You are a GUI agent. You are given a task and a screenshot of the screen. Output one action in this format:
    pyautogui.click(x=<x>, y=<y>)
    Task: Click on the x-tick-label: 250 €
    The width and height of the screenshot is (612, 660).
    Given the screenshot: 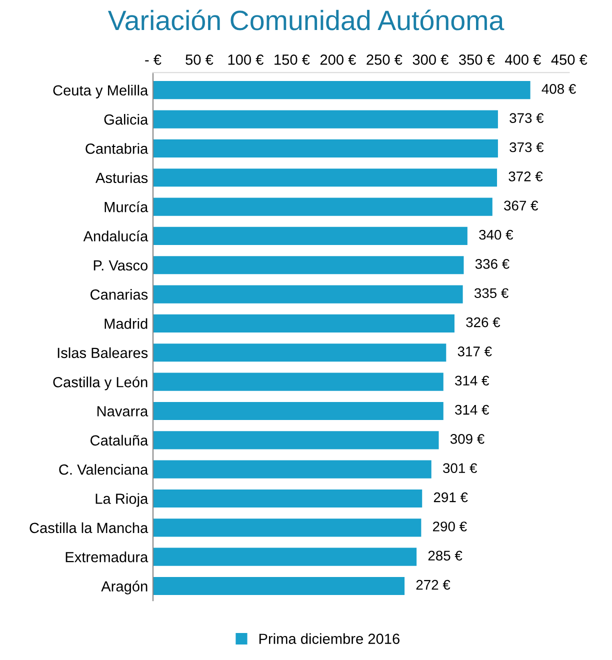 What is the action you would take?
    pyautogui.click(x=384, y=59)
    